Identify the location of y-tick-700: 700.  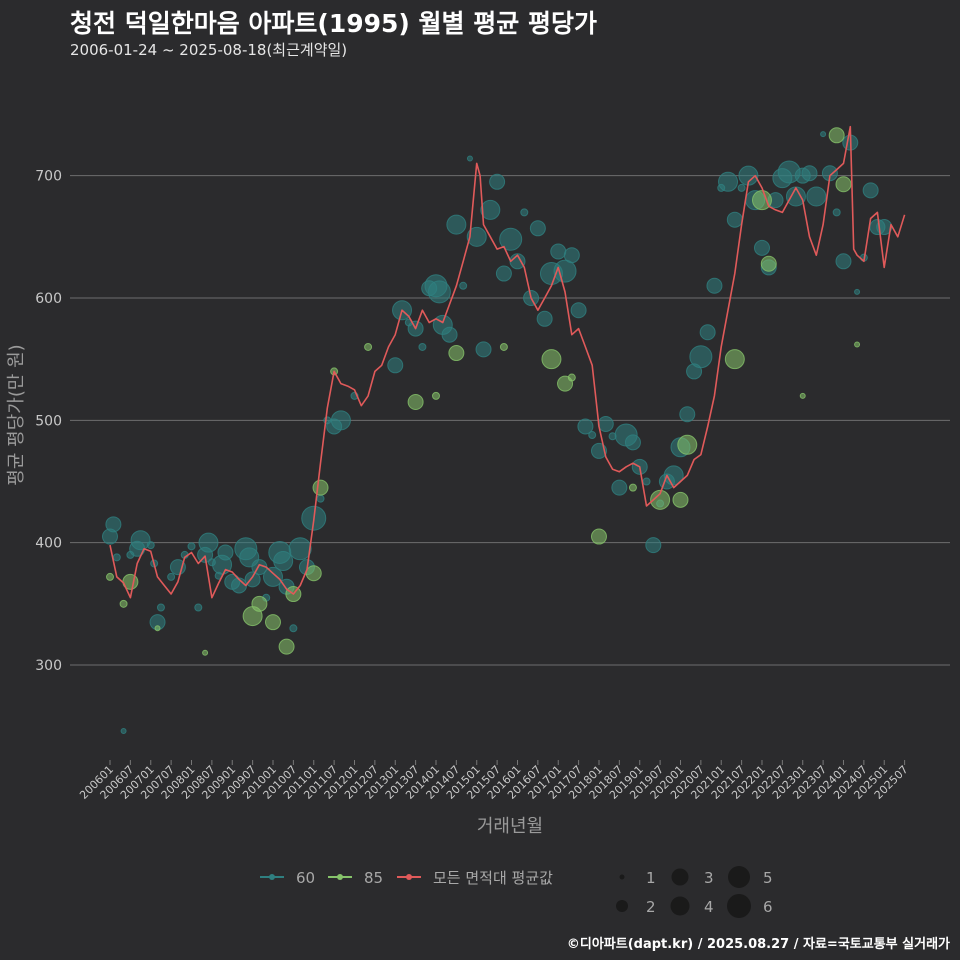
(48, 177).